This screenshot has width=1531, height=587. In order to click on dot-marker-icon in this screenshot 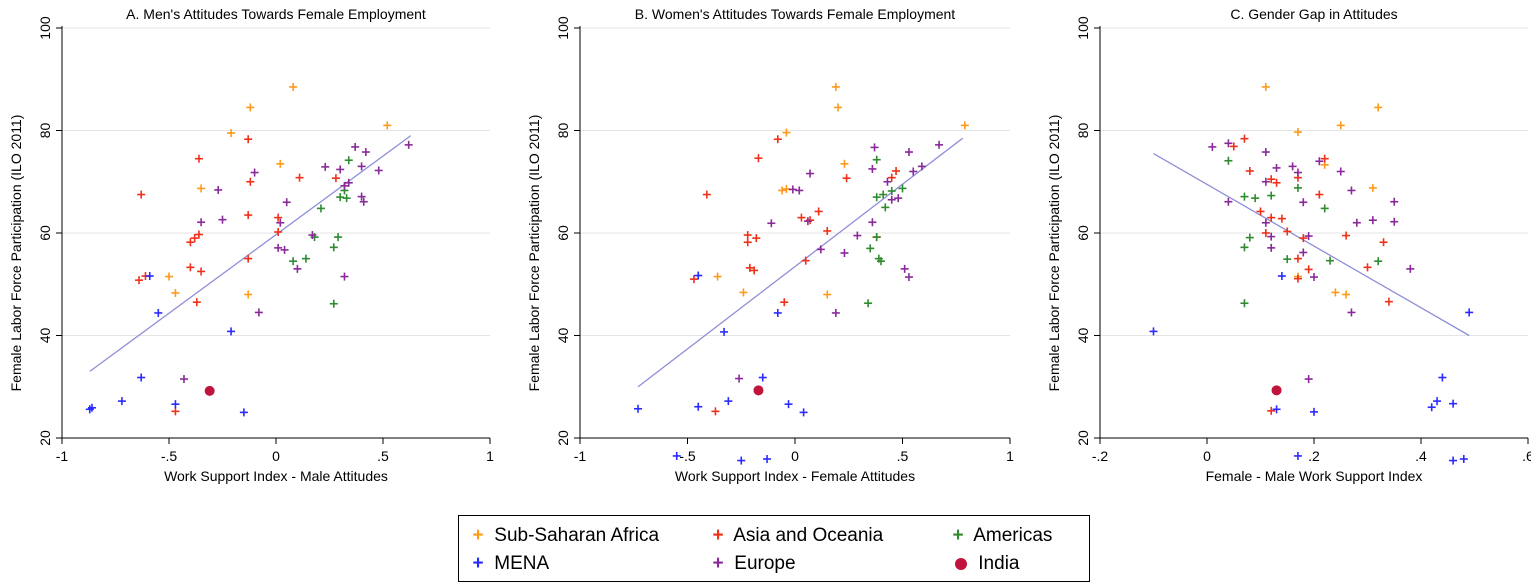, I will do `click(961, 564)`.